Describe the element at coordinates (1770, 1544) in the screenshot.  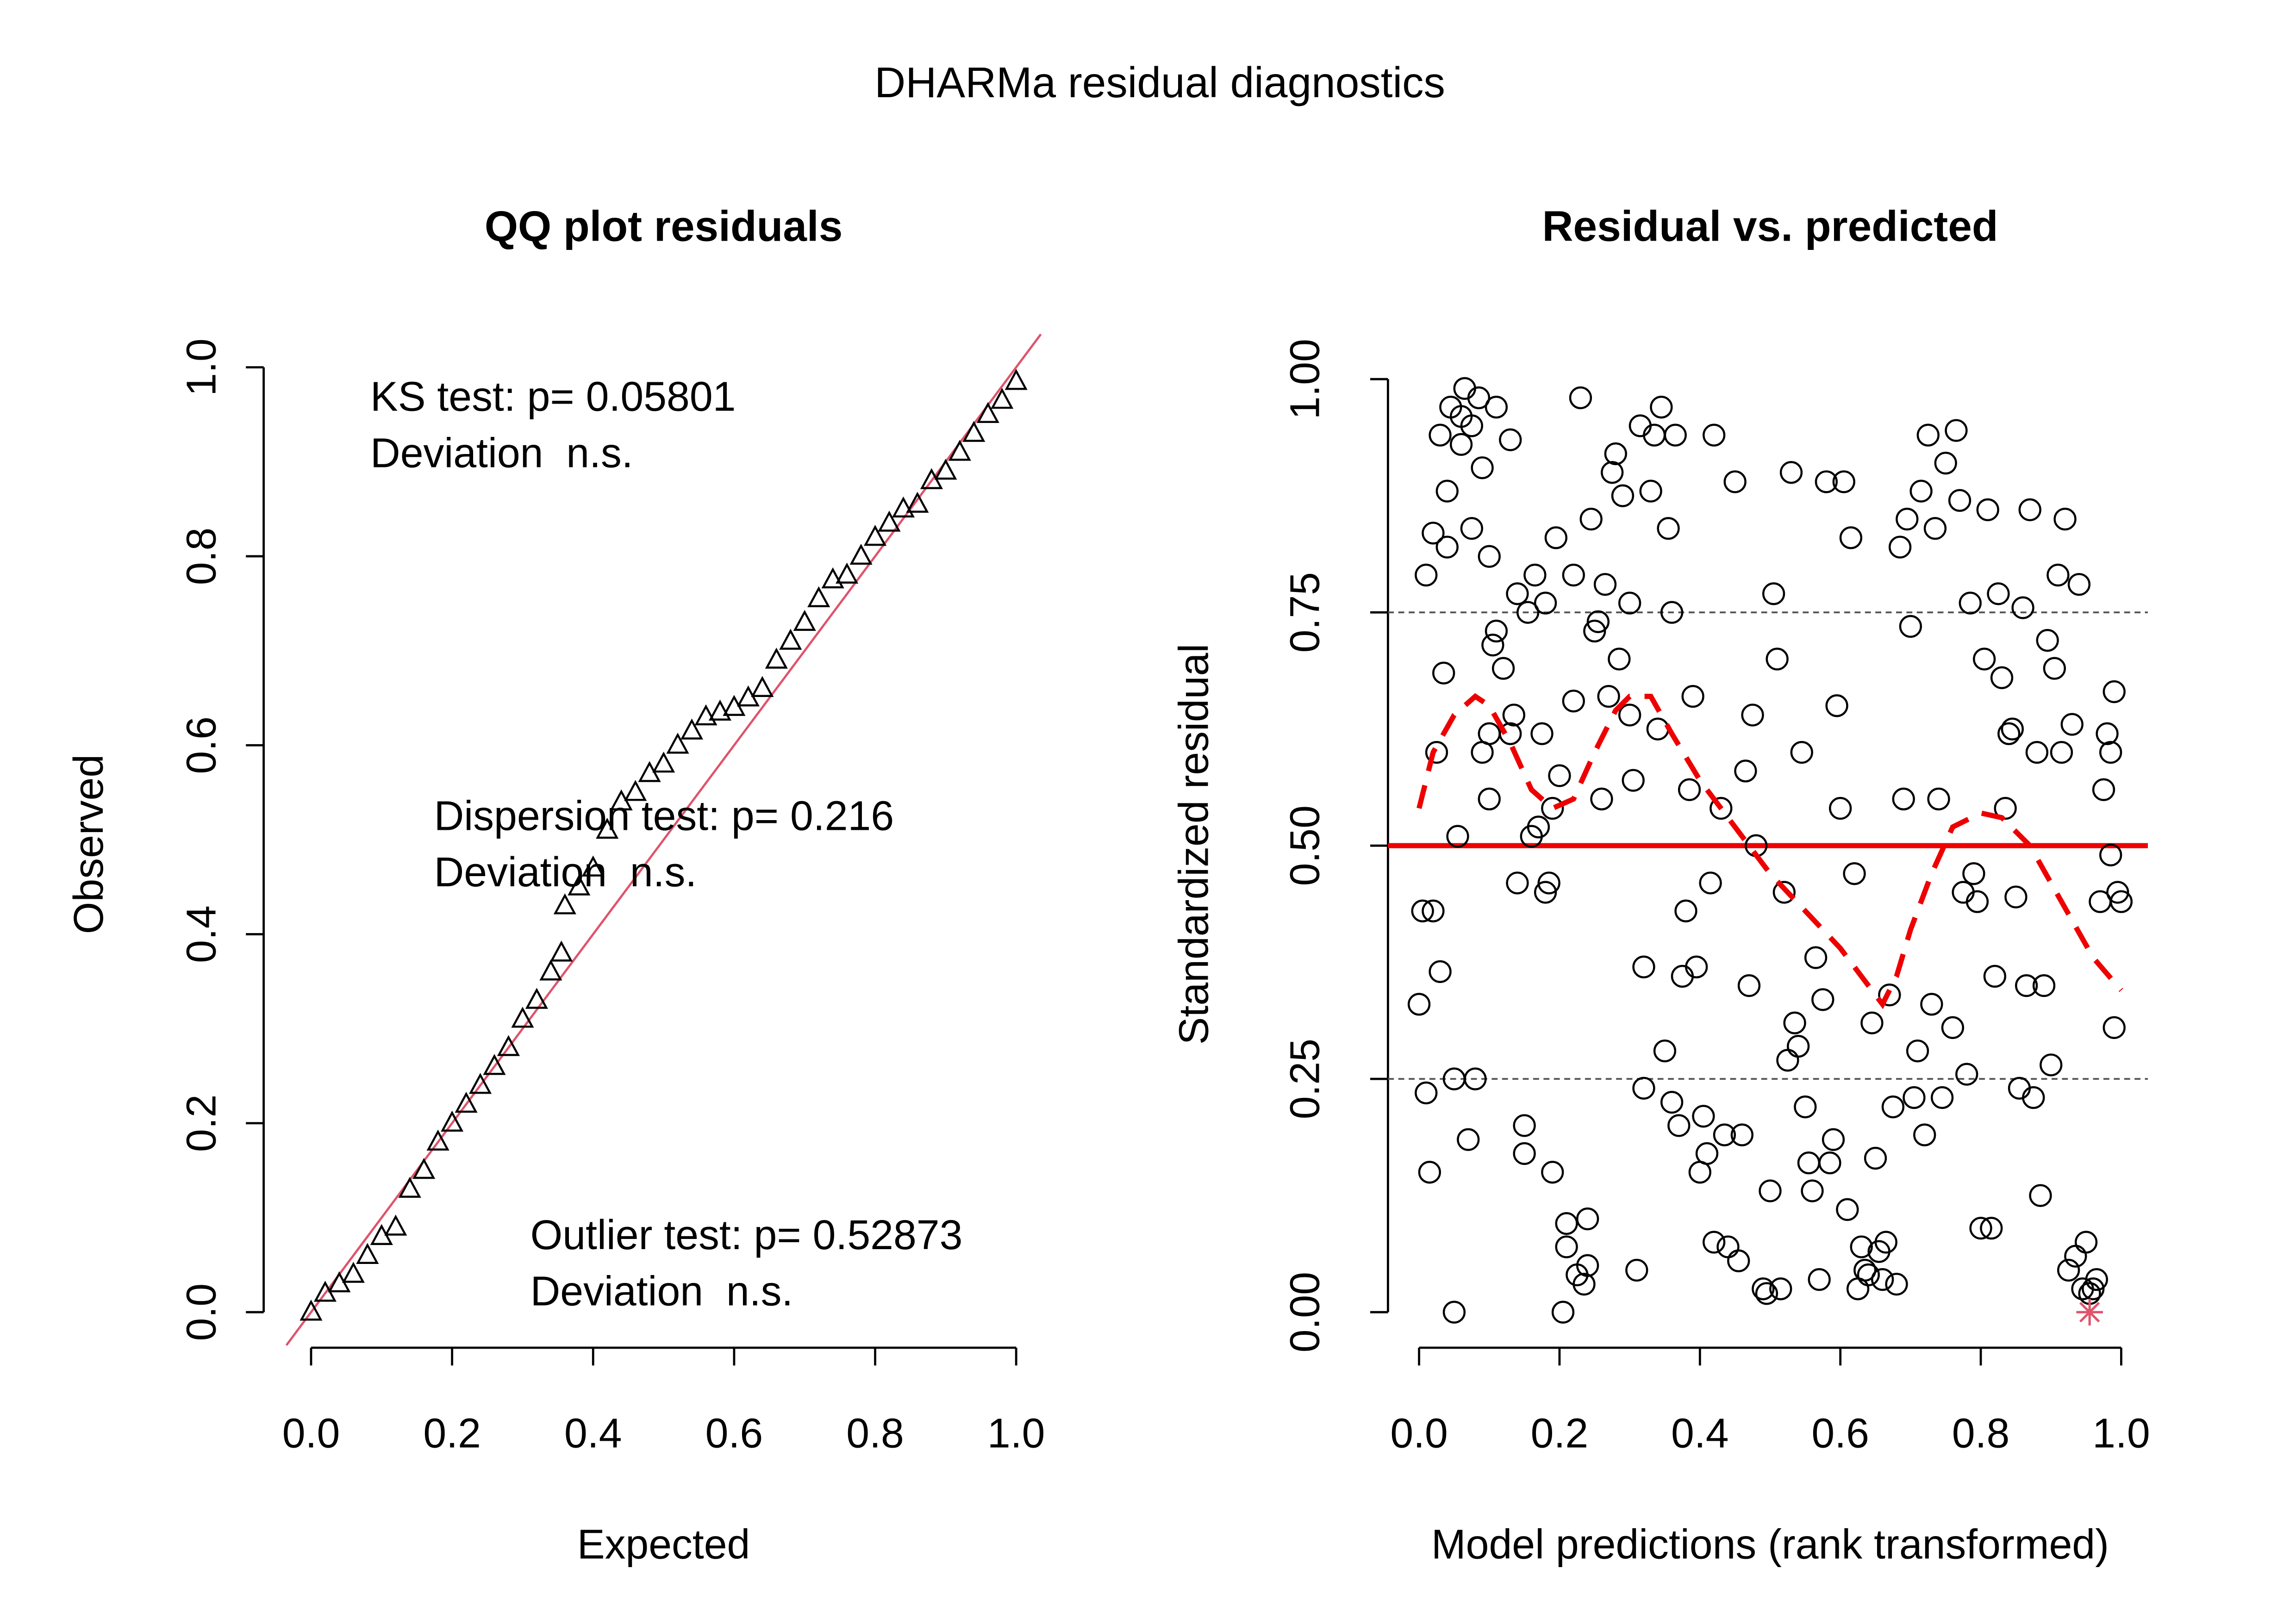
I see `x-axis-label: Model predictions (rank transformed)` at that location.